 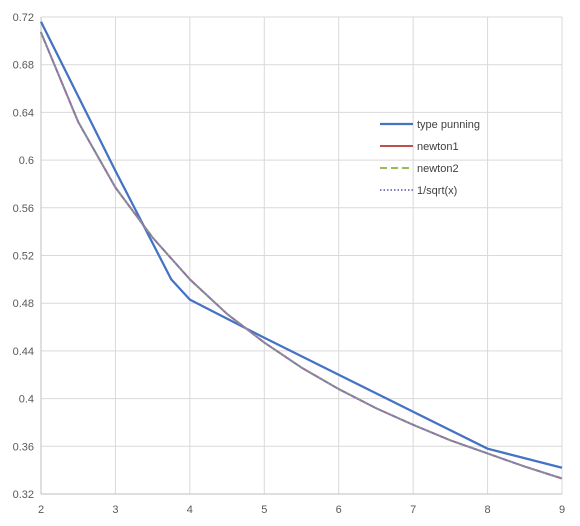 I want to click on legend-label-1: newton1, so click(x=438, y=147).